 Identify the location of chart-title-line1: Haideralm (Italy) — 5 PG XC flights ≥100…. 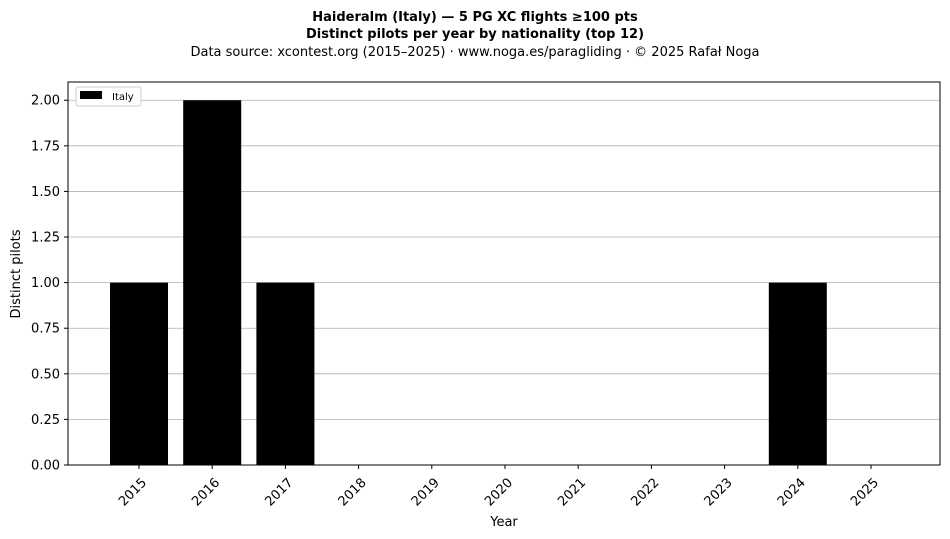
(475, 17).